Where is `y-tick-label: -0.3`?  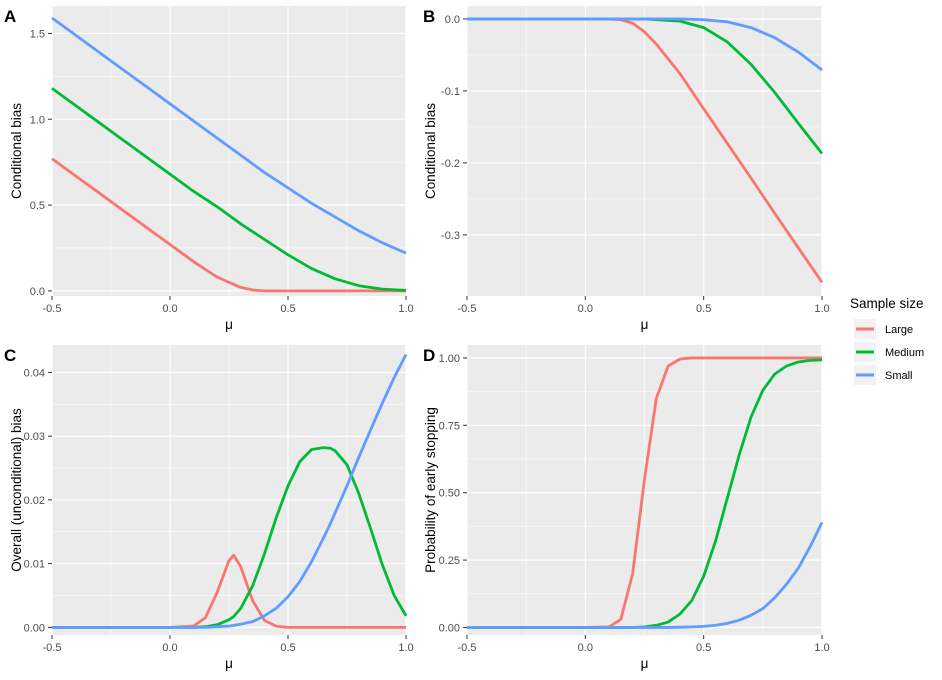
y-tick-label: -0.3 is located at coordinates (450, 236).